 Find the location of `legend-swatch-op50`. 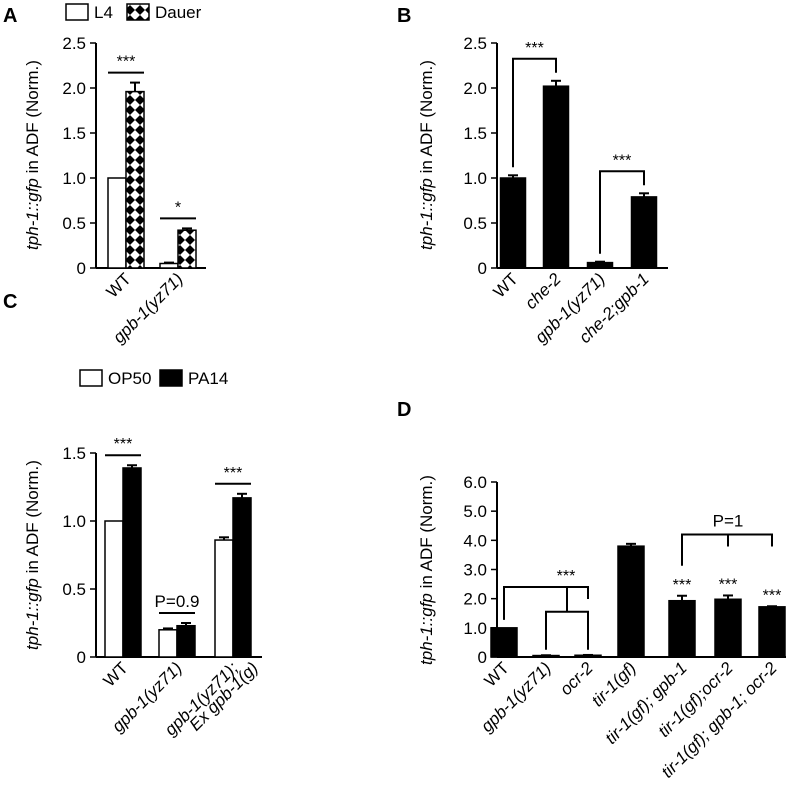

legend-swatch-op50 is located at coordinates (91, 378).